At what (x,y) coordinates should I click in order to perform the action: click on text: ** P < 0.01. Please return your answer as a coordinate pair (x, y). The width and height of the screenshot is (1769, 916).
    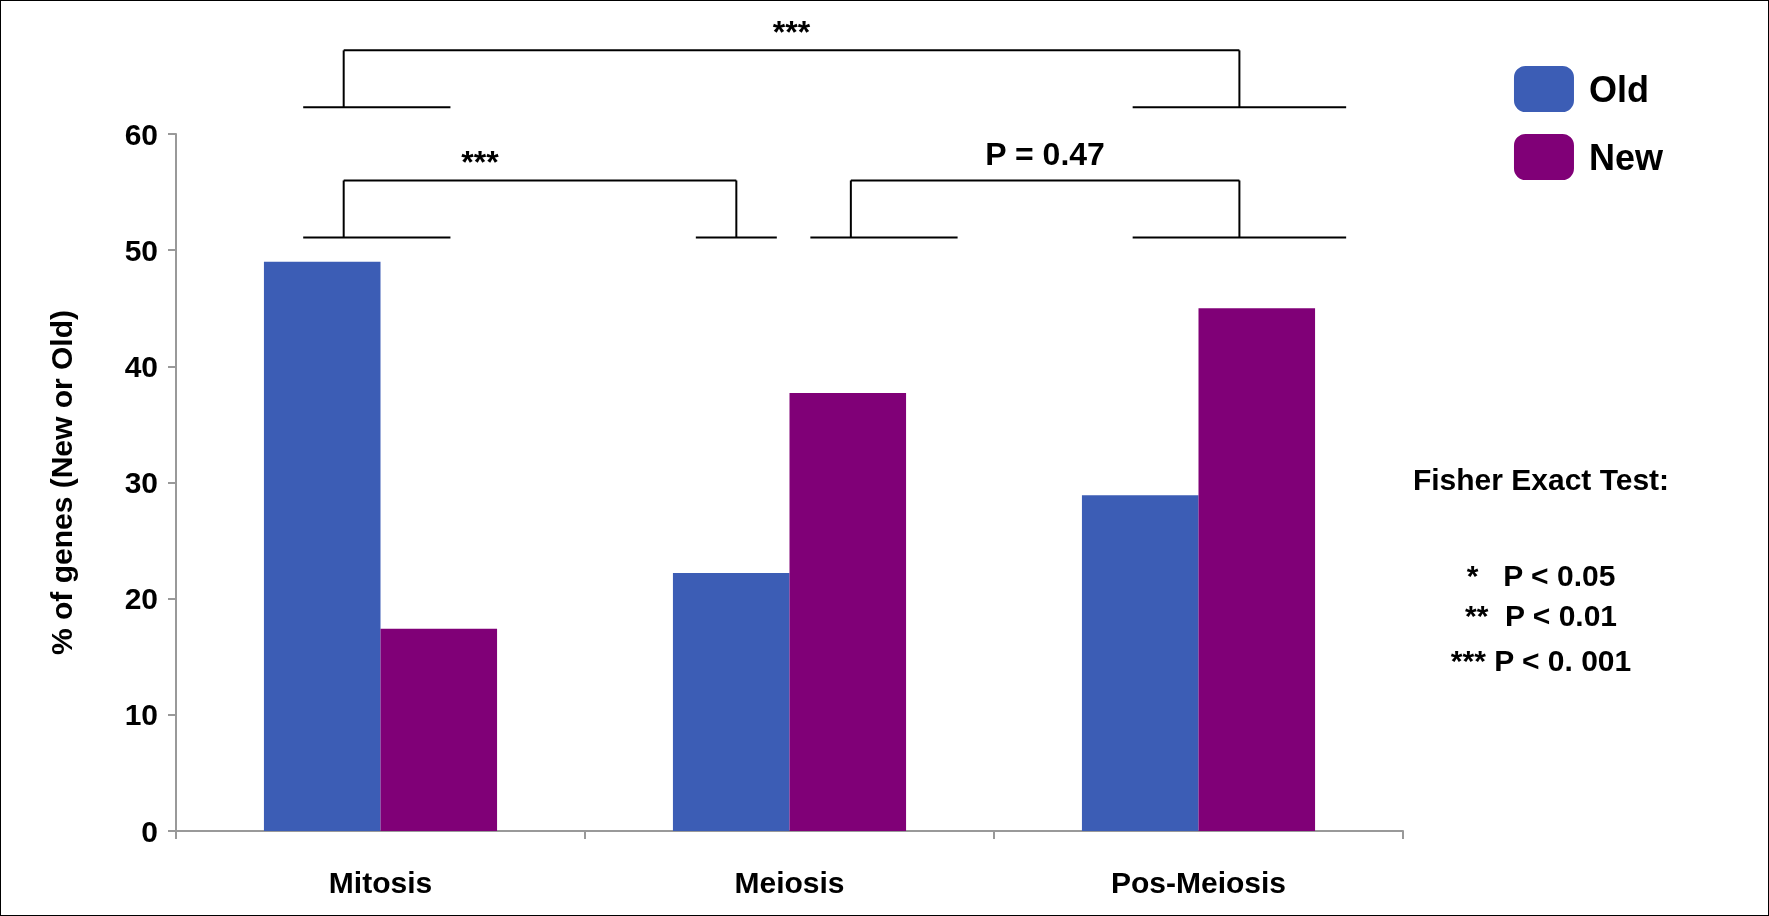
    Looking at the image, I should click on (1541, 616).